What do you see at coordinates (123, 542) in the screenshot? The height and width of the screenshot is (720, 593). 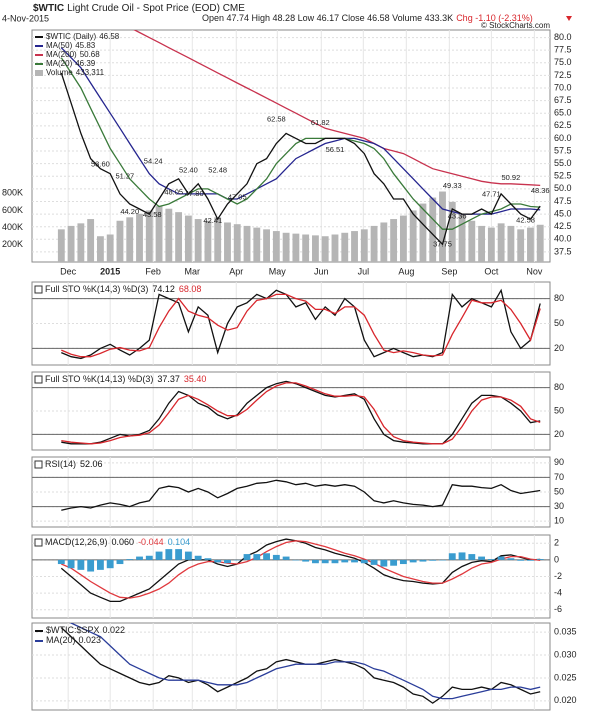 I see `legend-value: 0.060` at bounding box center [123, 542].